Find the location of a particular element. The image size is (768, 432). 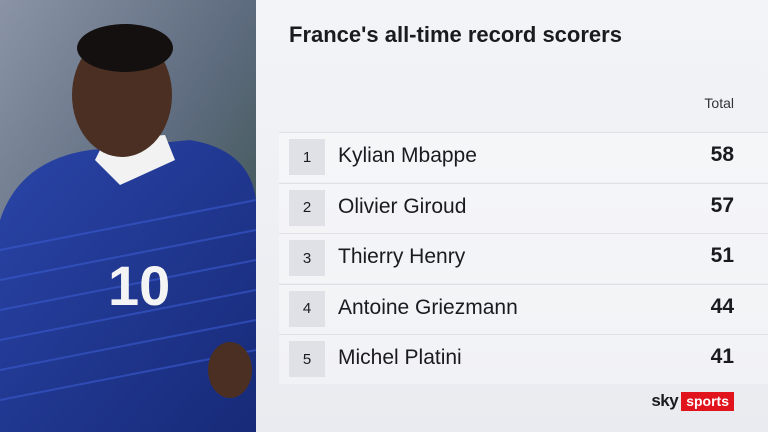

table-row: 3 Thierry Henry 51 is located at coordinates (523, 258).